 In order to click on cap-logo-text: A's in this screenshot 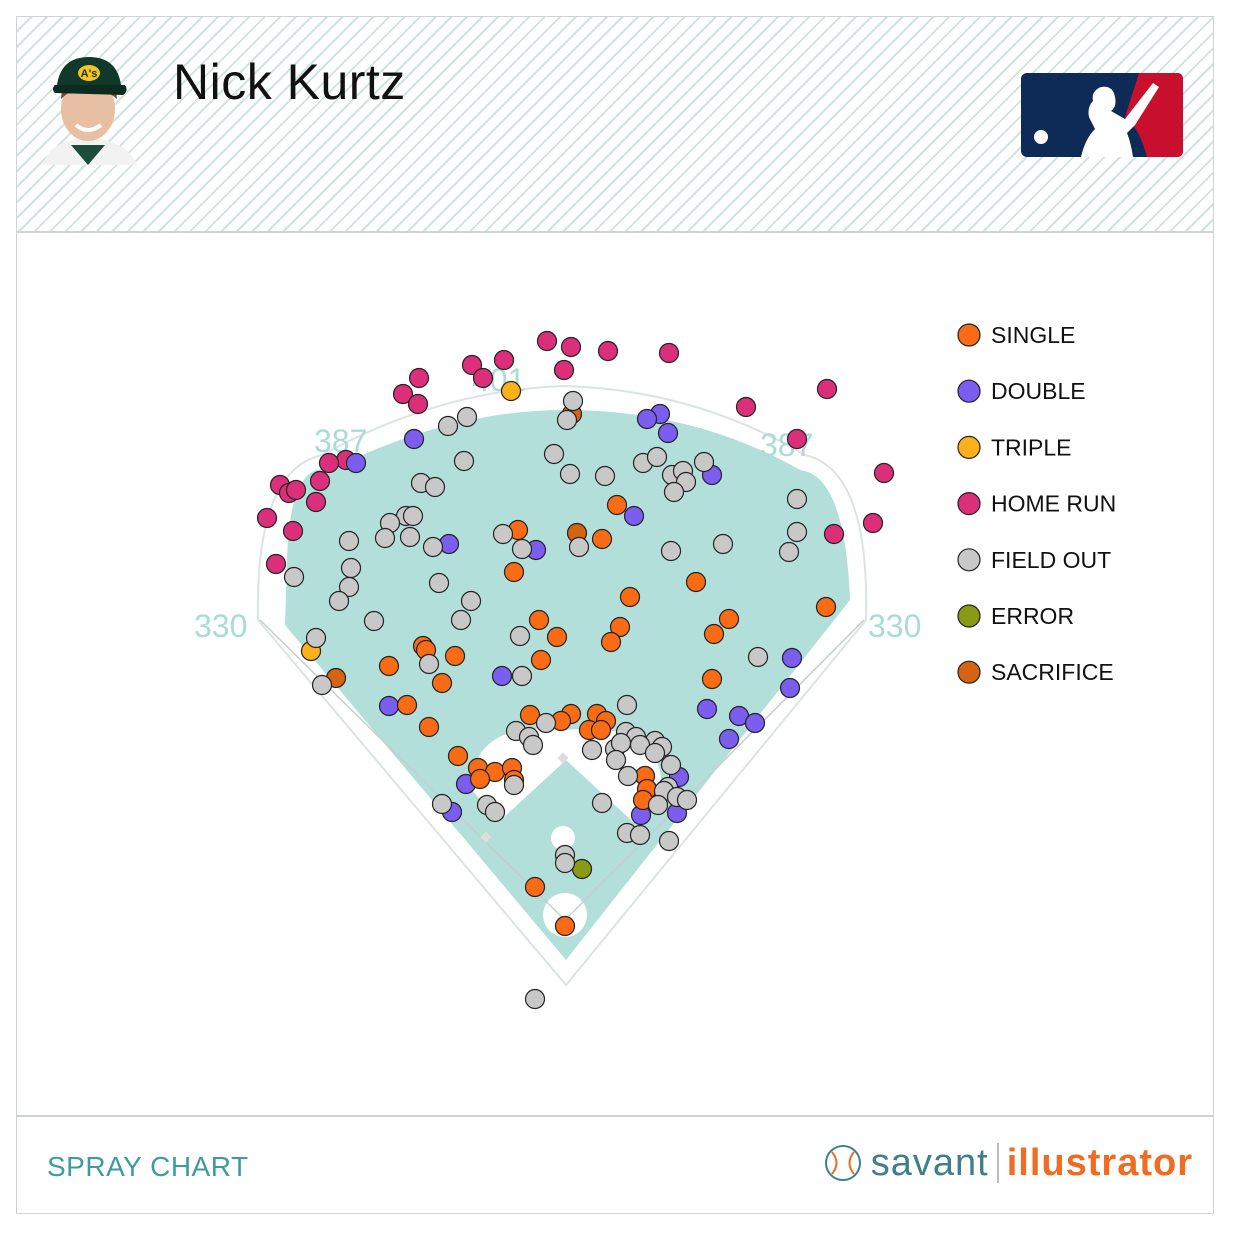, I will do `click(89, 74)`.